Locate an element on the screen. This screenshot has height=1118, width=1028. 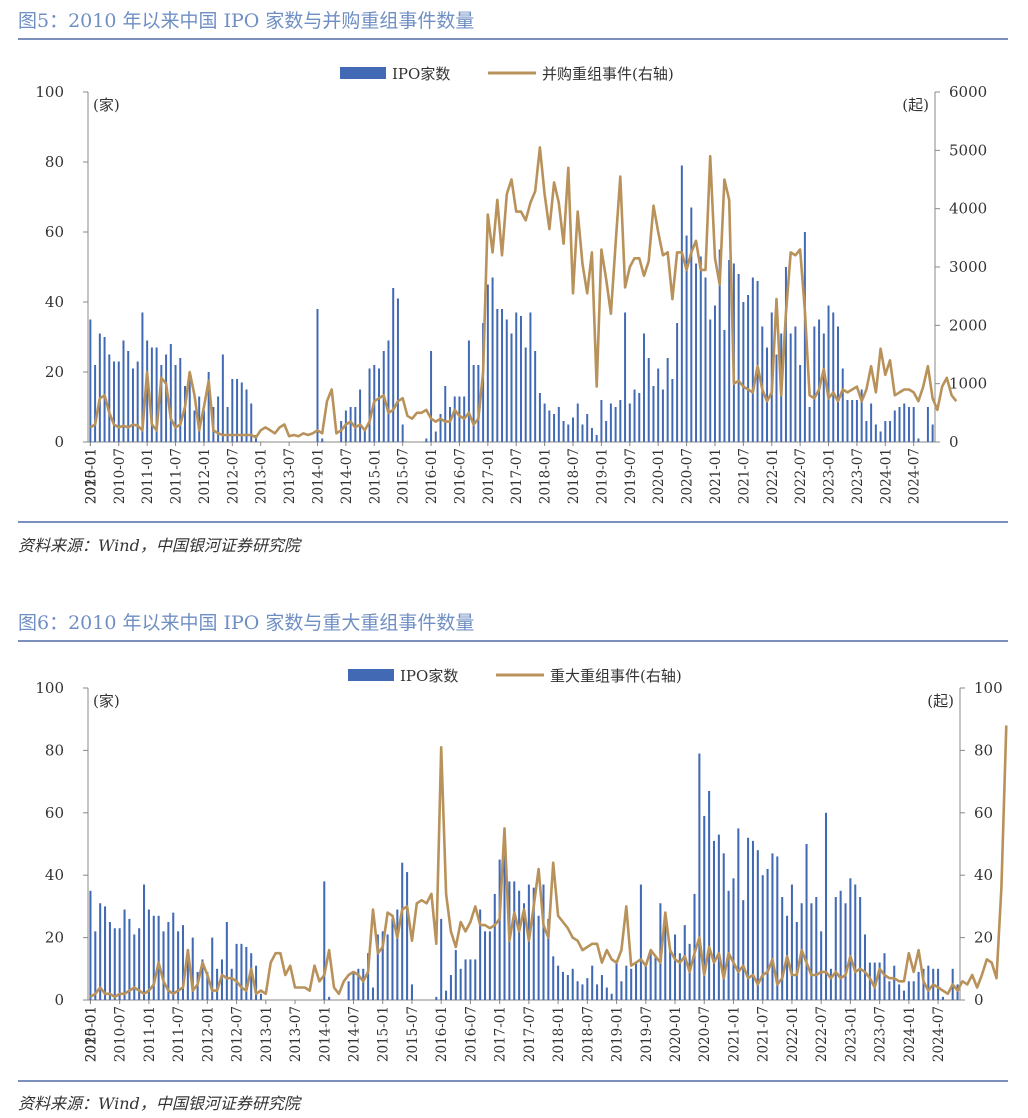
y-right-tick-label: 0 is located at coordinates (979, 1000).